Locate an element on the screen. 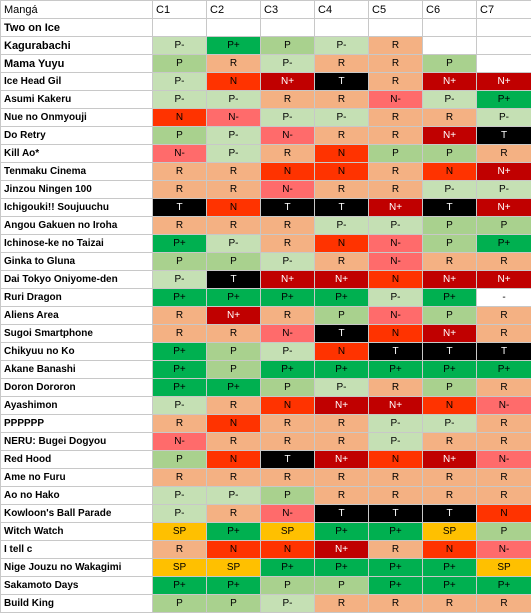 The width and height of the screenshot is (531, 613). column-header-c7: C7 is located at coordinates (504, 10).